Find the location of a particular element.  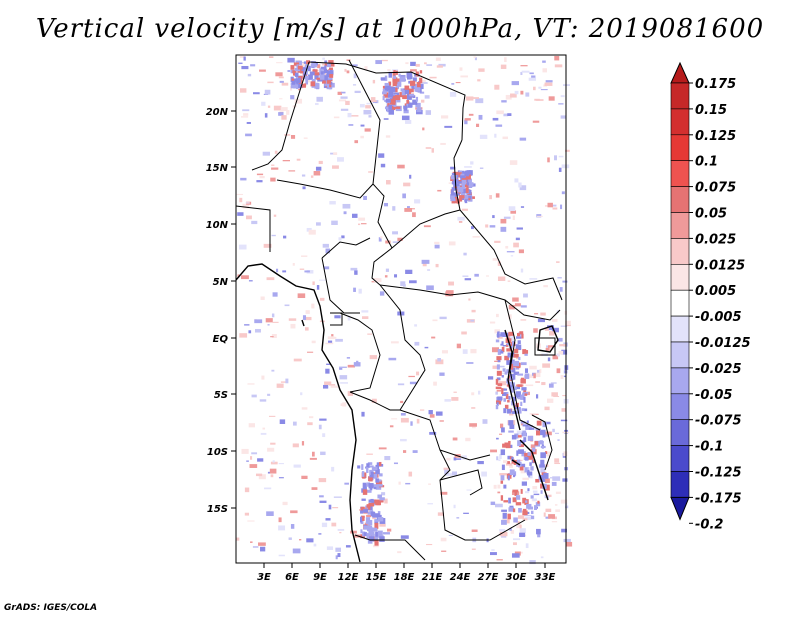

colorbar-bottom-arrow is located at coordinates (680, 508).